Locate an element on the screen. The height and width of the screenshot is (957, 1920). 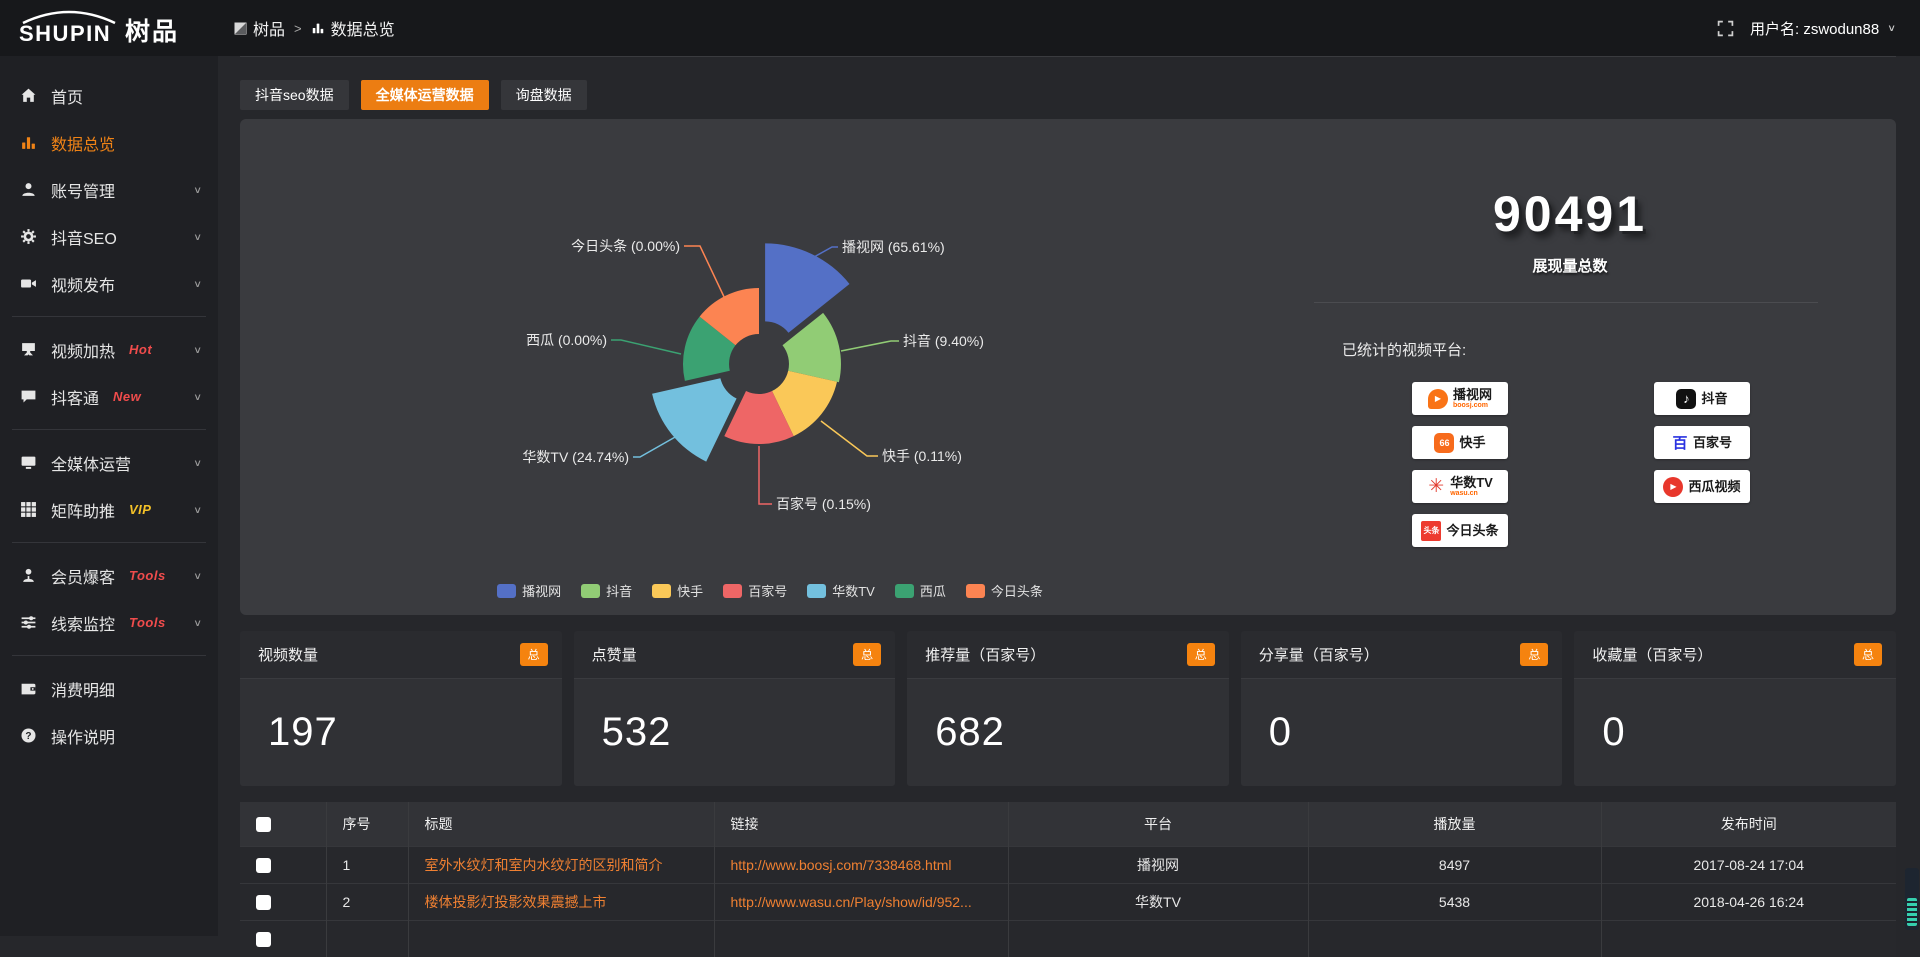
select-all-checkbox is located at coordinates (263, 824).